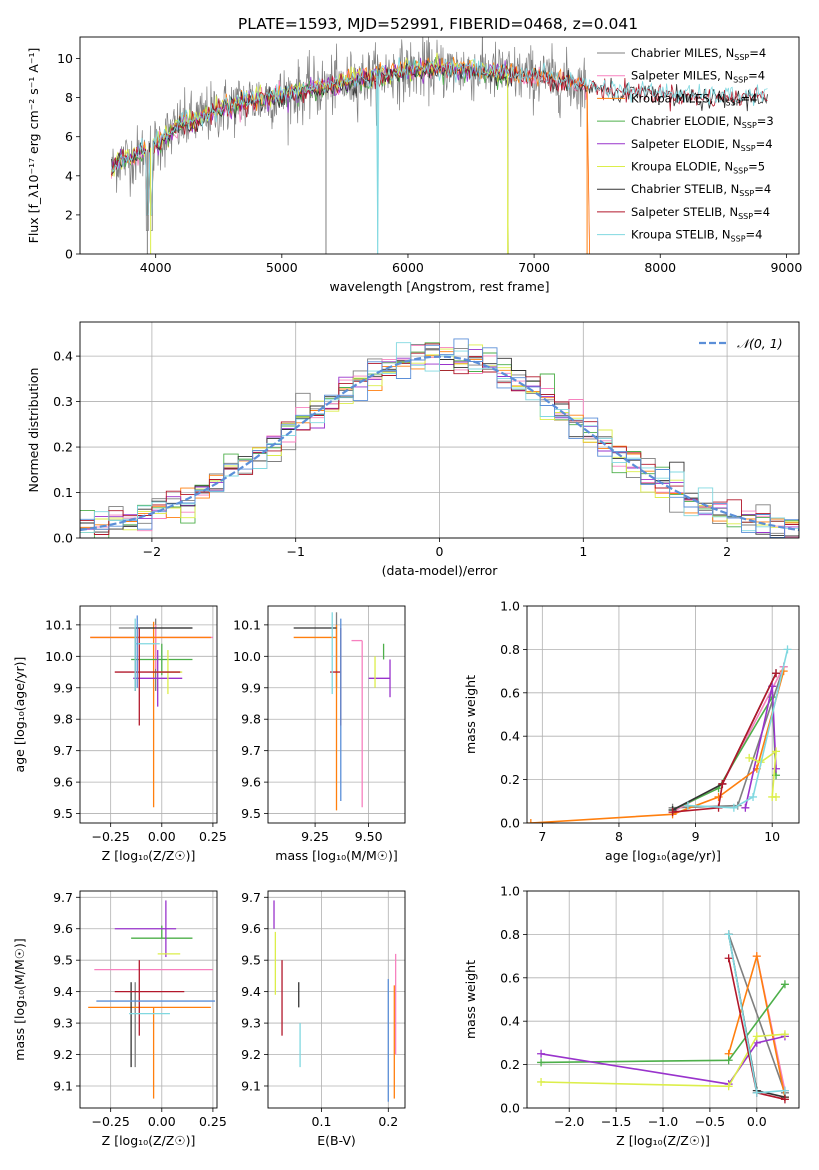 This screenshot has height=1170, width=819. Describe the element at coordinates (251, 687) in the screenshot. I see `y-tick-label: 9.9` at that location.